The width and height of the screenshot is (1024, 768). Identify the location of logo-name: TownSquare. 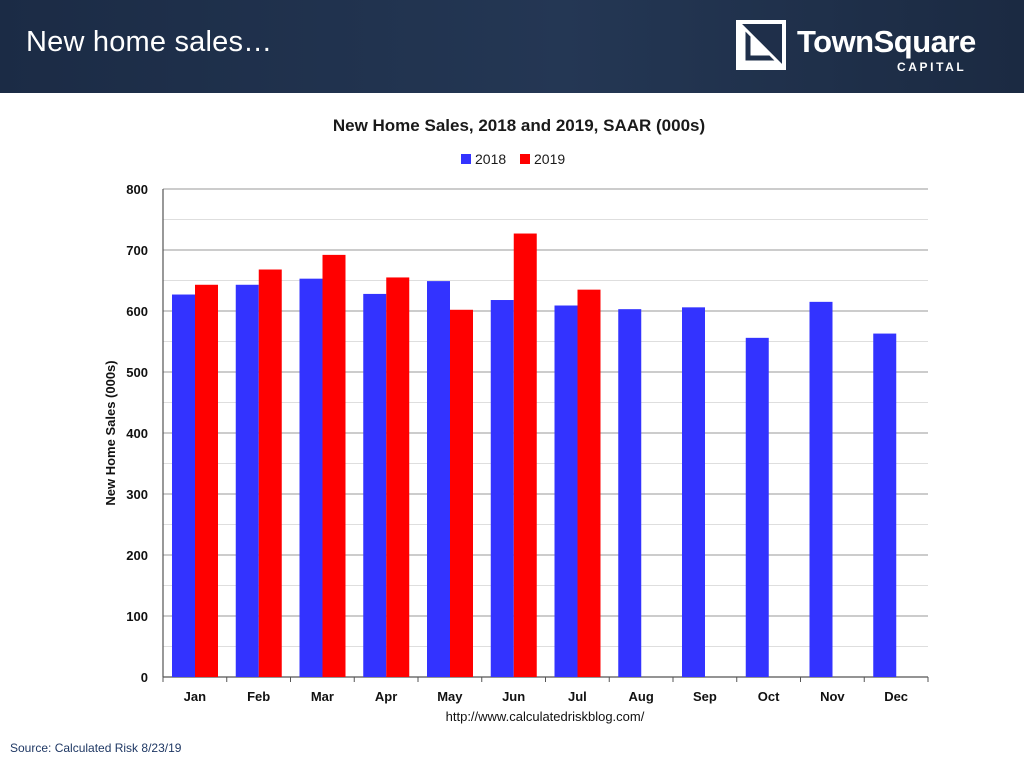
(886, 41).